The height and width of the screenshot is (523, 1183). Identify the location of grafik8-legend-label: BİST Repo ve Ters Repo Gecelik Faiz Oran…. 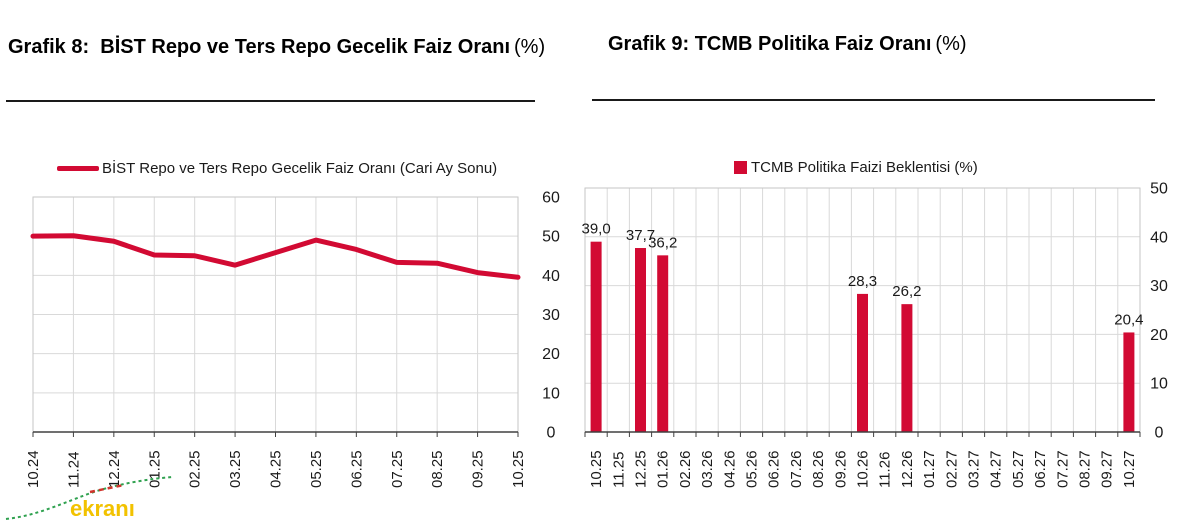
(300, 168).